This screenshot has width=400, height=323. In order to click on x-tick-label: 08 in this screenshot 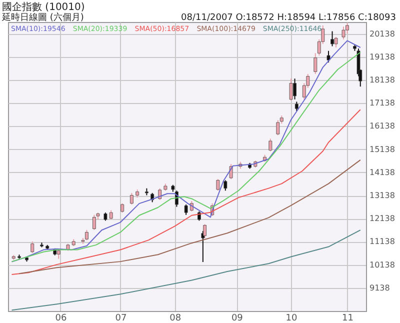, I will do `click(176, 318)`.